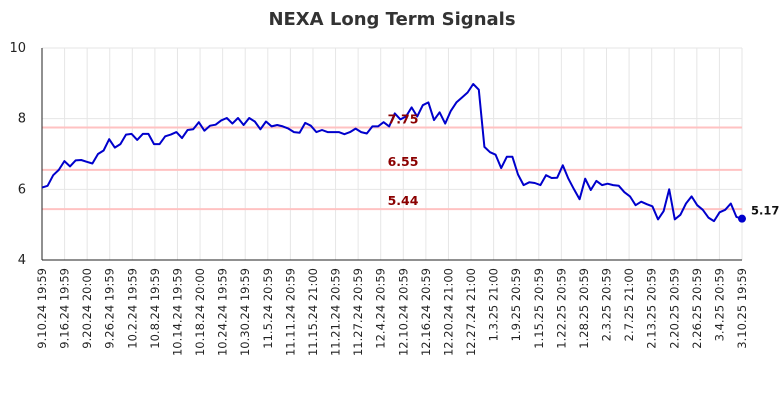 The image size is (784, 400). Describe the element at coordinates (765, 211) in the screenshot. I see `last-value-label: 5.17` at that location.